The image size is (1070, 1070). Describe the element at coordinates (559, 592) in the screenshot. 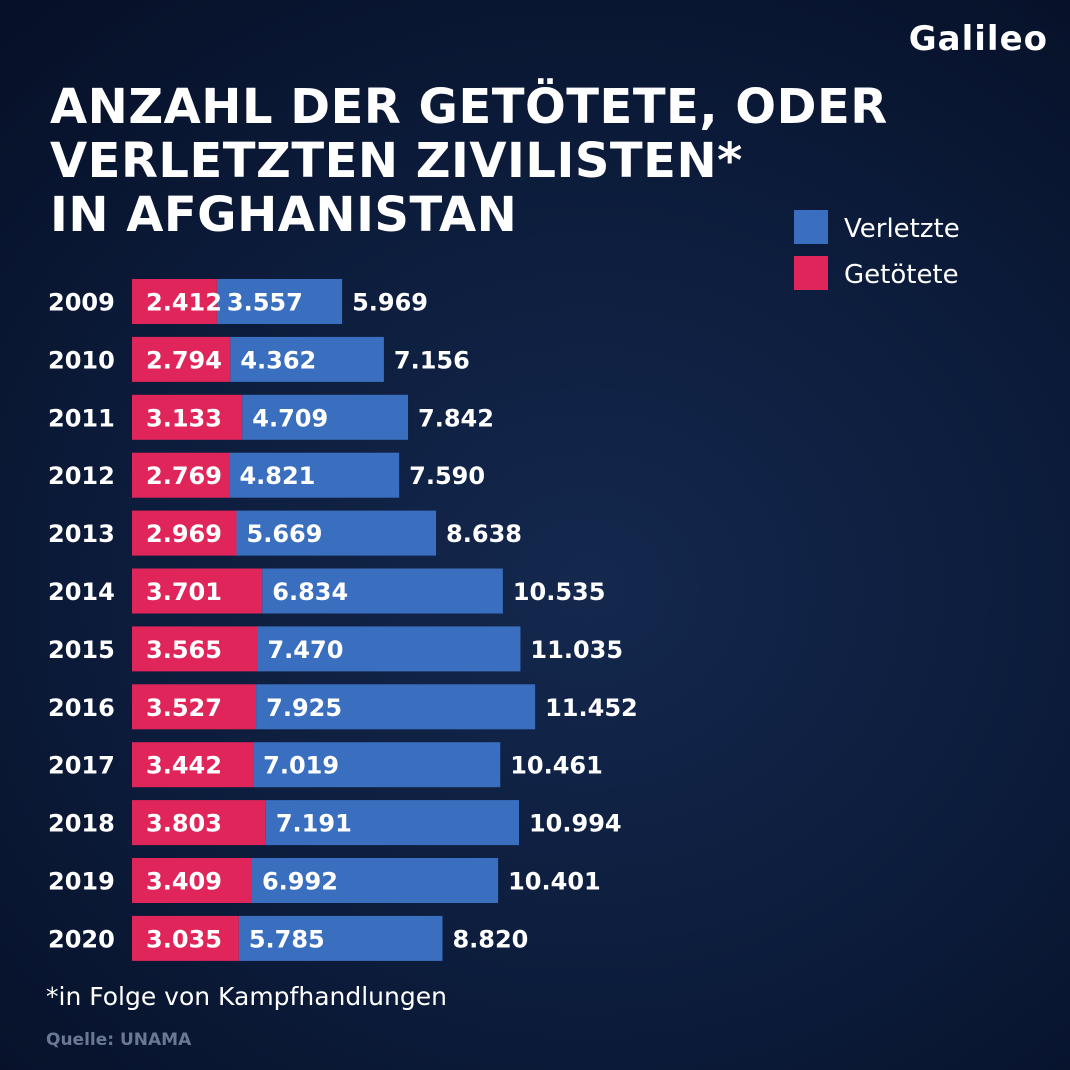

I see `total-value-label: 10.535` at that location.